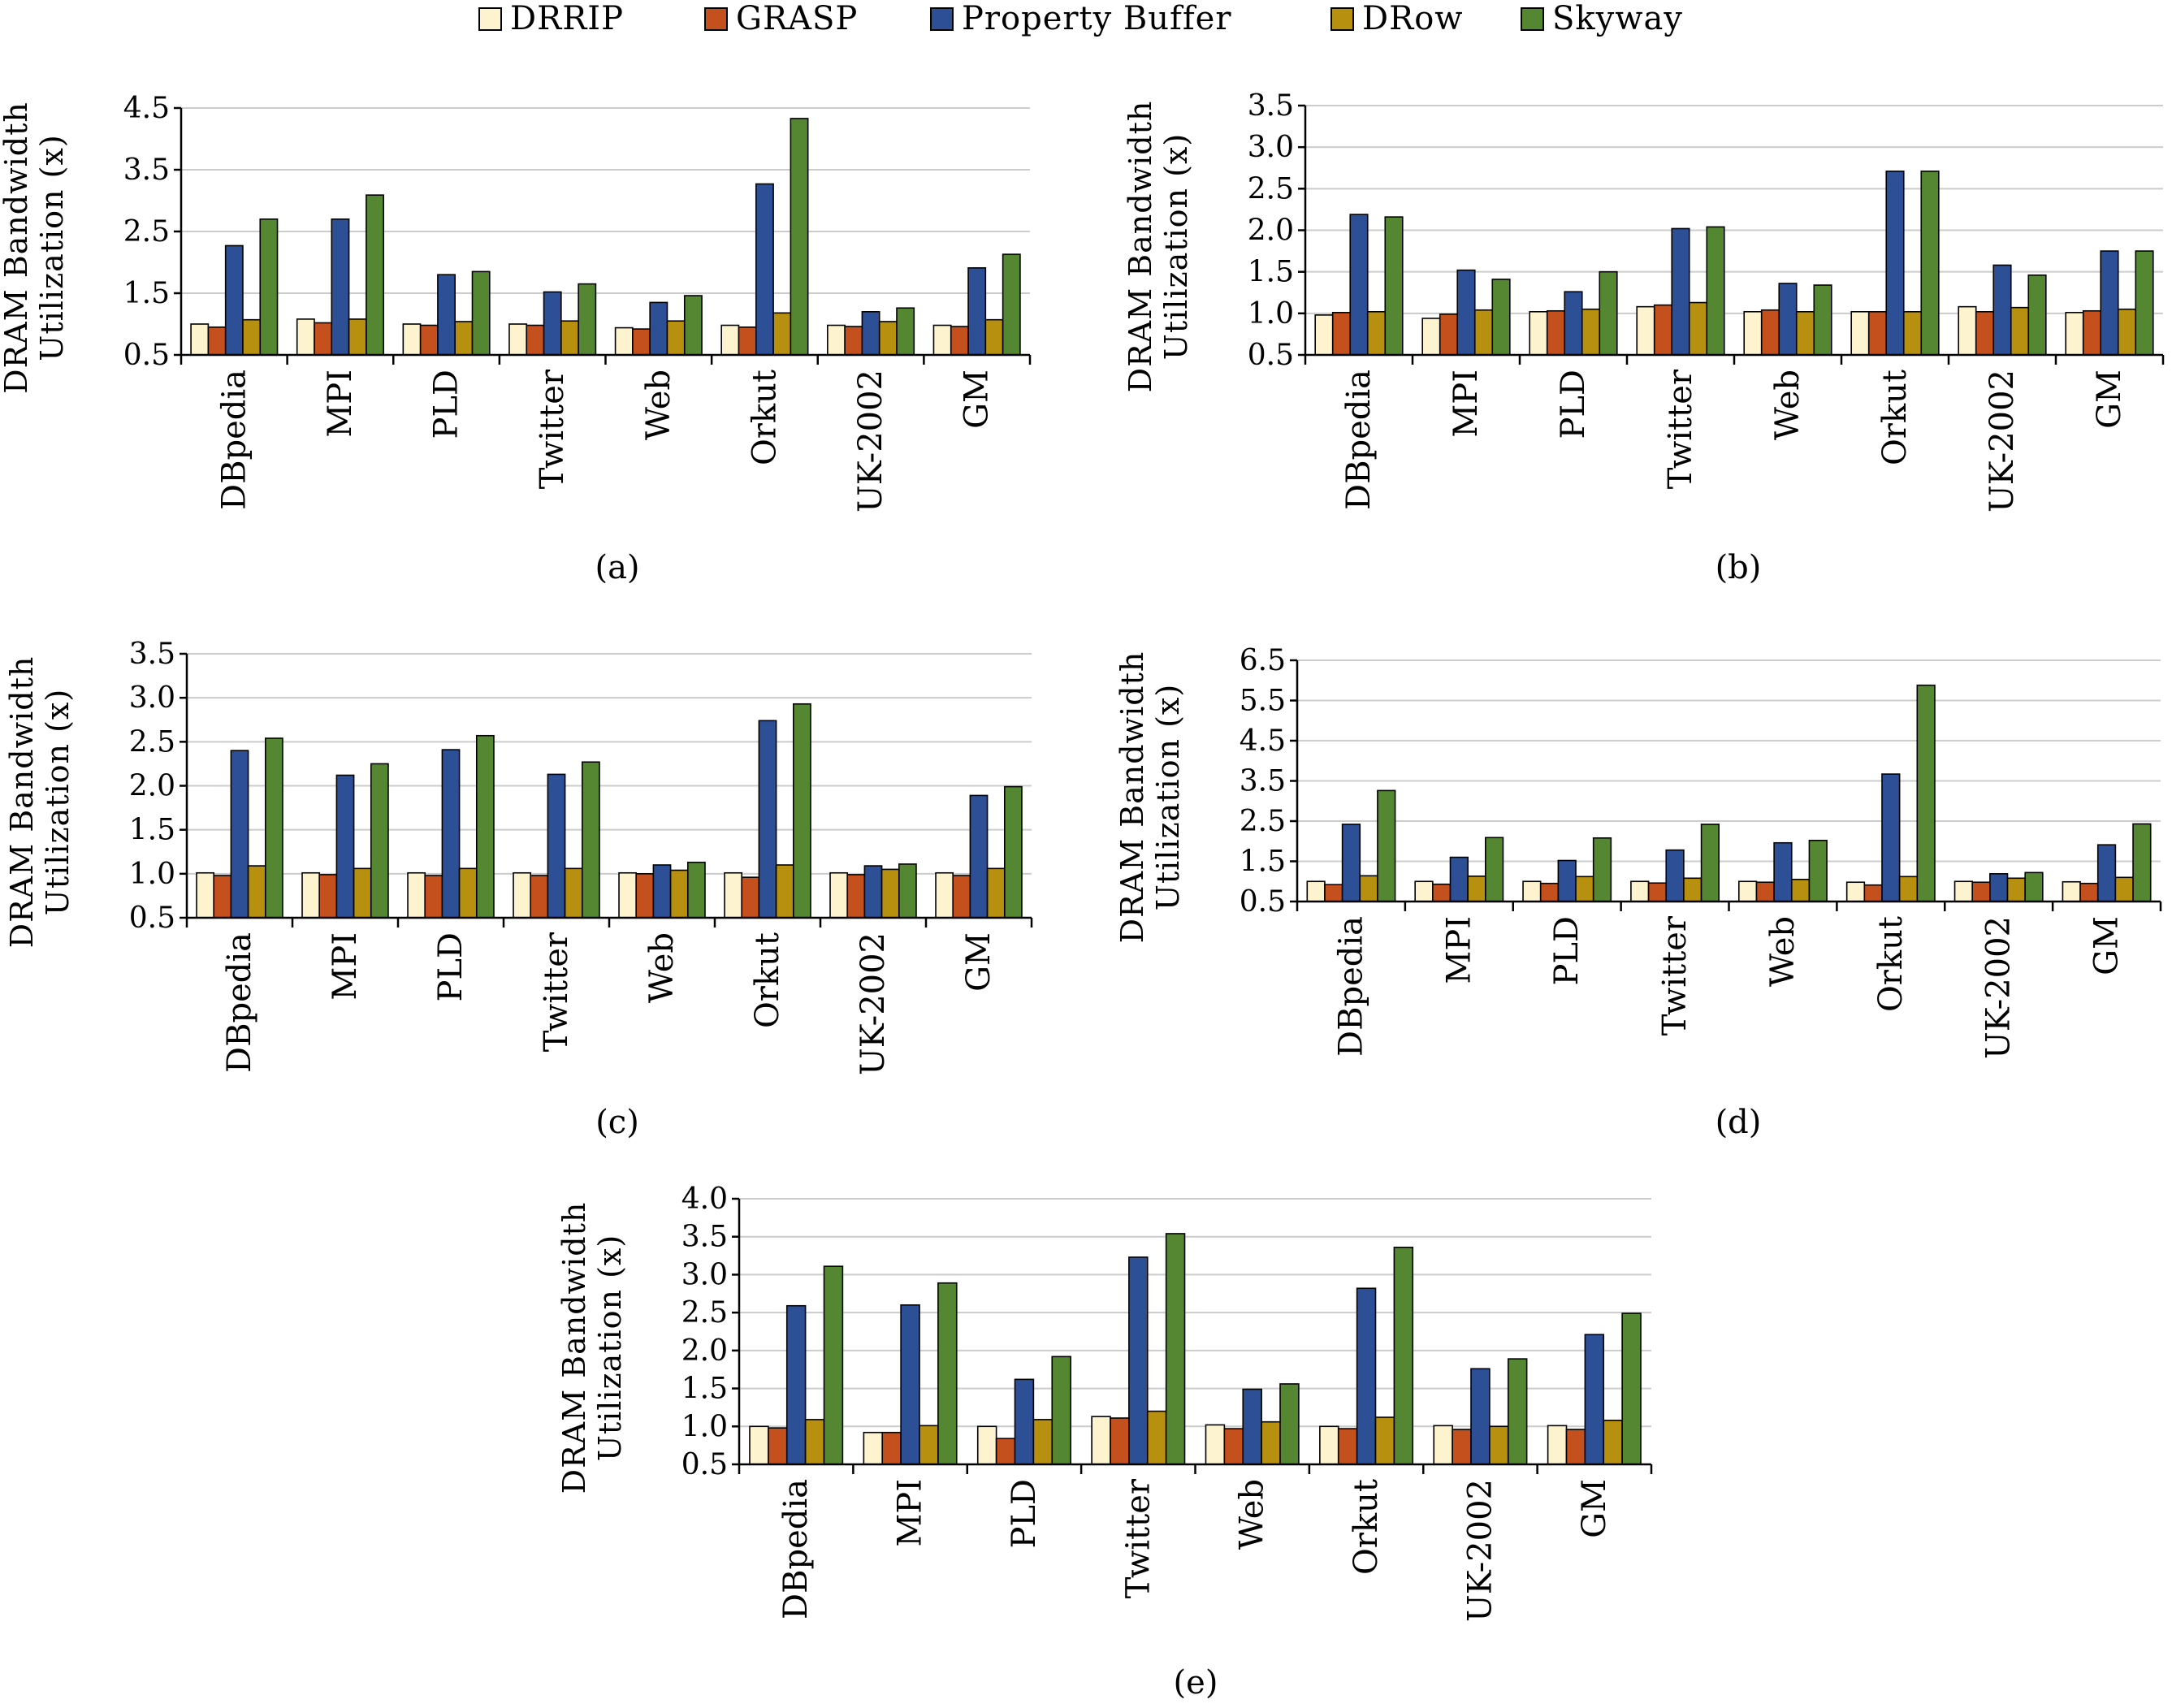 This screenshot has width=2172, height=1708. What do you see at coordinates (1263, 701) in the screenshot?
I see `y-tick-label: 5.5` at bounding box center [1263, 701].